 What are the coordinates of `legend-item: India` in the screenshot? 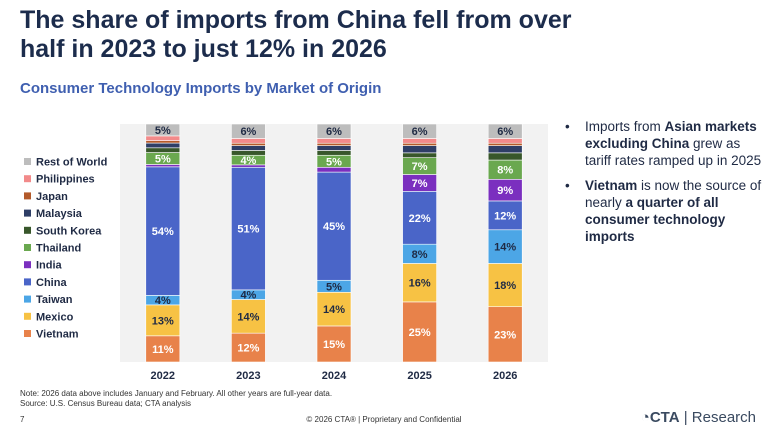 It's located at (49, 266).